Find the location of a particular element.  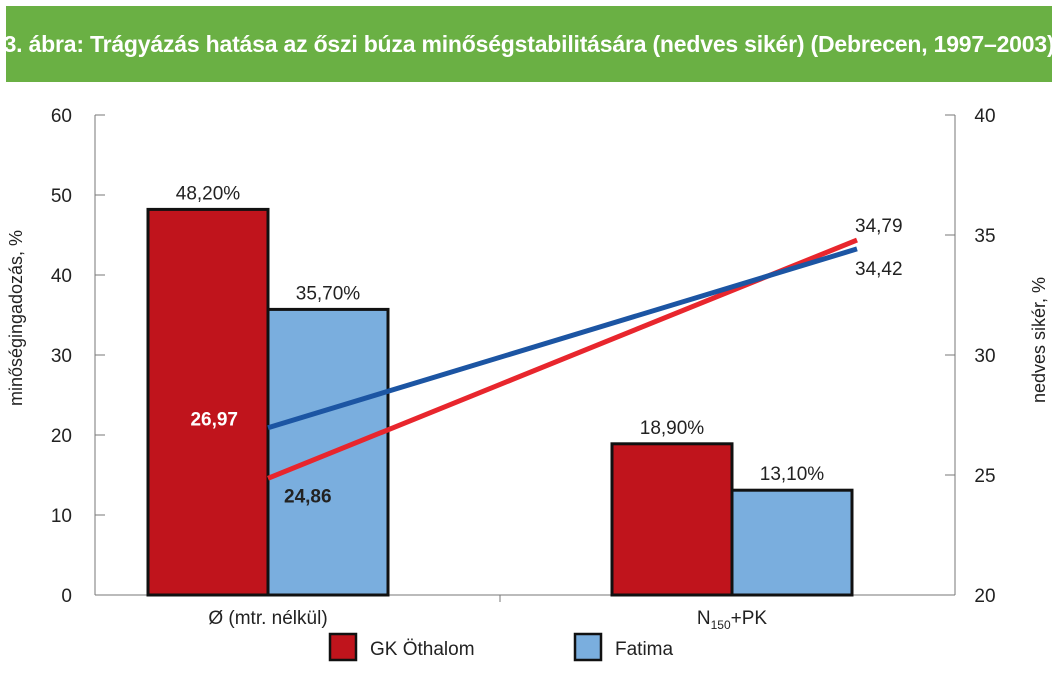

y-tick-label-right: 40 is located at coordinates (984, 116).